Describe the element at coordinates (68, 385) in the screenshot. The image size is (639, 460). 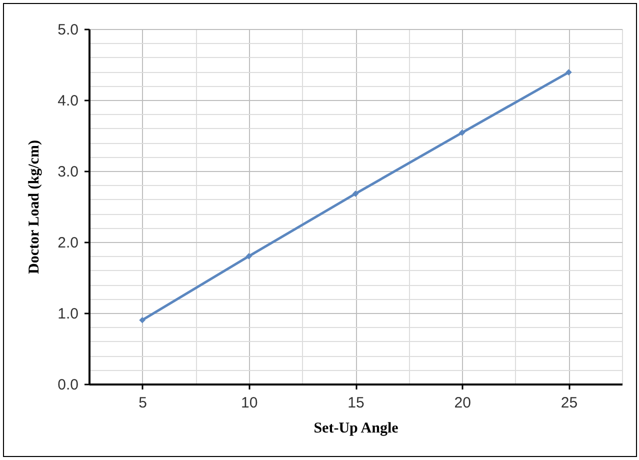
I see `y-tick-label: 0.0` at that location.